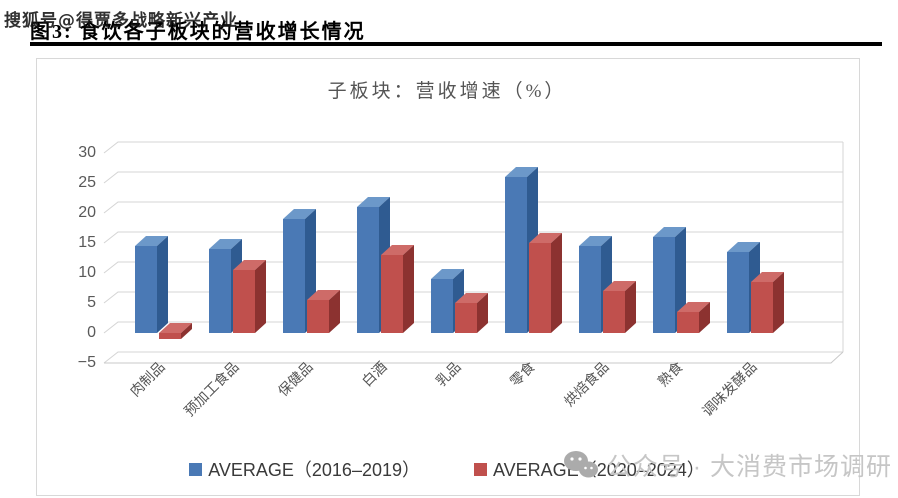  What do you see at coordinates (87, 242) in the screenshot?
I see `y-tick-label: 15` at bounding box center [87, 242].